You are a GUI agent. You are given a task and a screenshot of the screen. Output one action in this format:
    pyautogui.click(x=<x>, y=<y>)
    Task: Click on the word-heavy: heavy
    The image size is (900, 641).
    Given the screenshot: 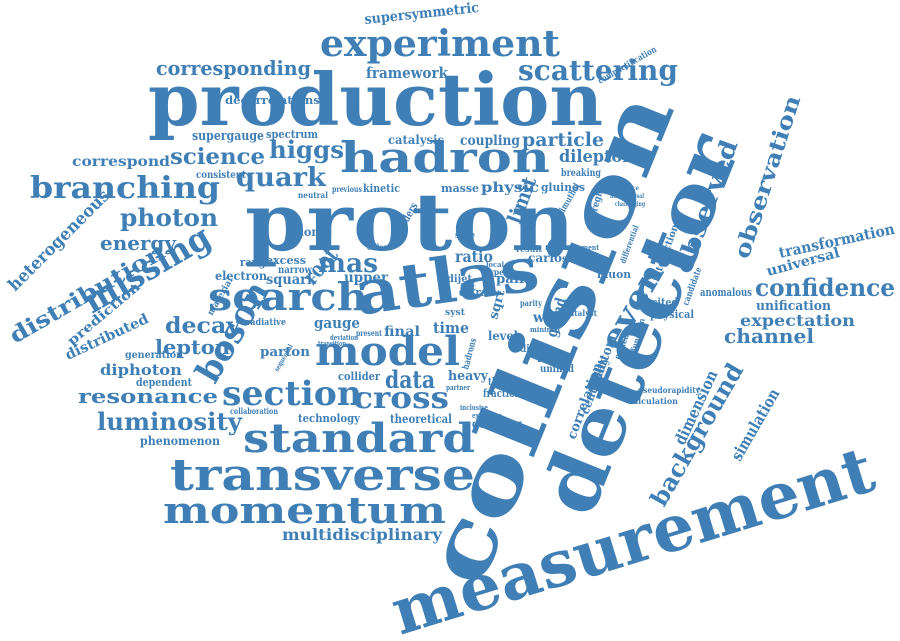 What is the action you would take?
    pyautogui.click(x=468, y=376)
    